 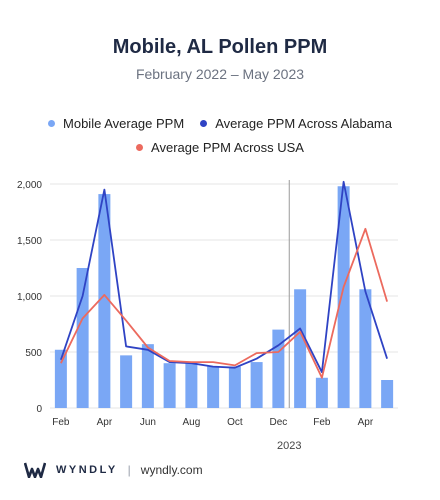 What do you see at coordinates (33, 353) in the screenshot?
I see `y-tick-label: 500` at bounding box center [33, 353].